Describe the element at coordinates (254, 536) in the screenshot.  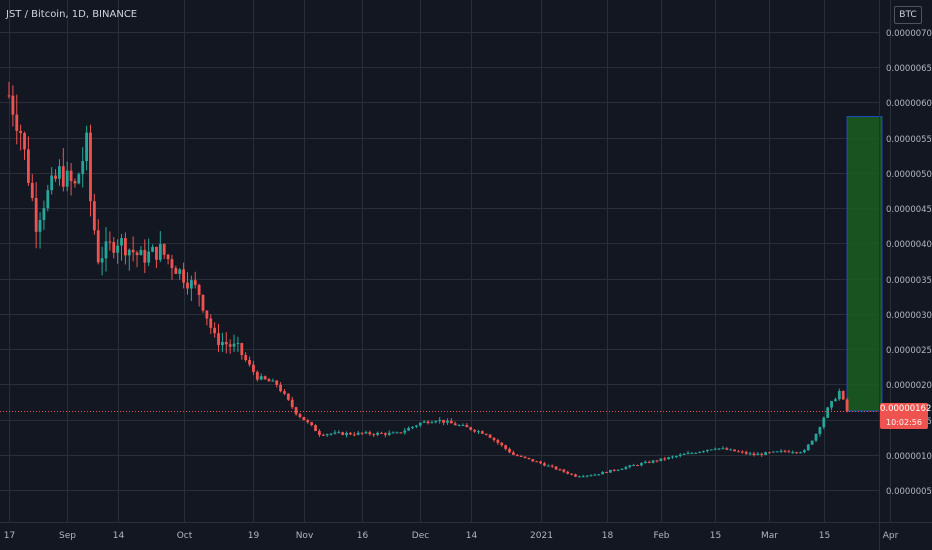
I see `x-tick-label: 19` at that location.